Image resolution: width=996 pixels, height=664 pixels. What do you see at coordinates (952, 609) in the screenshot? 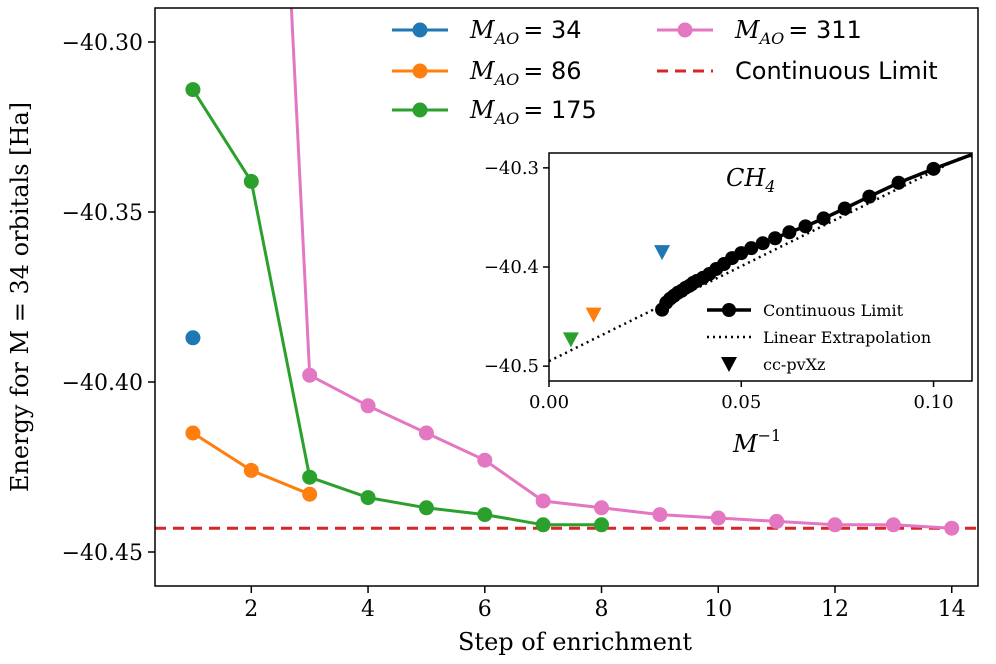
I see `x-tick-label-14: 14` at bounding box center [952, 609].